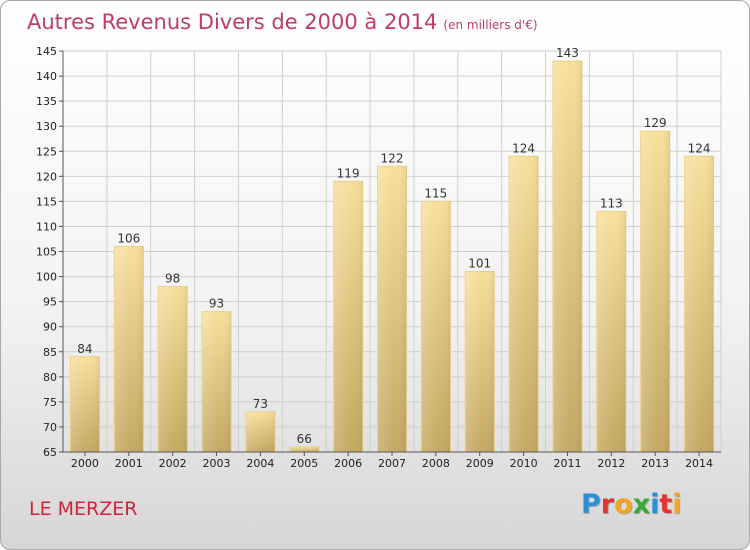  Describe the element at coordinates (392, 463) in the screenshot. I see `x-tick-label: 2007` at that location.